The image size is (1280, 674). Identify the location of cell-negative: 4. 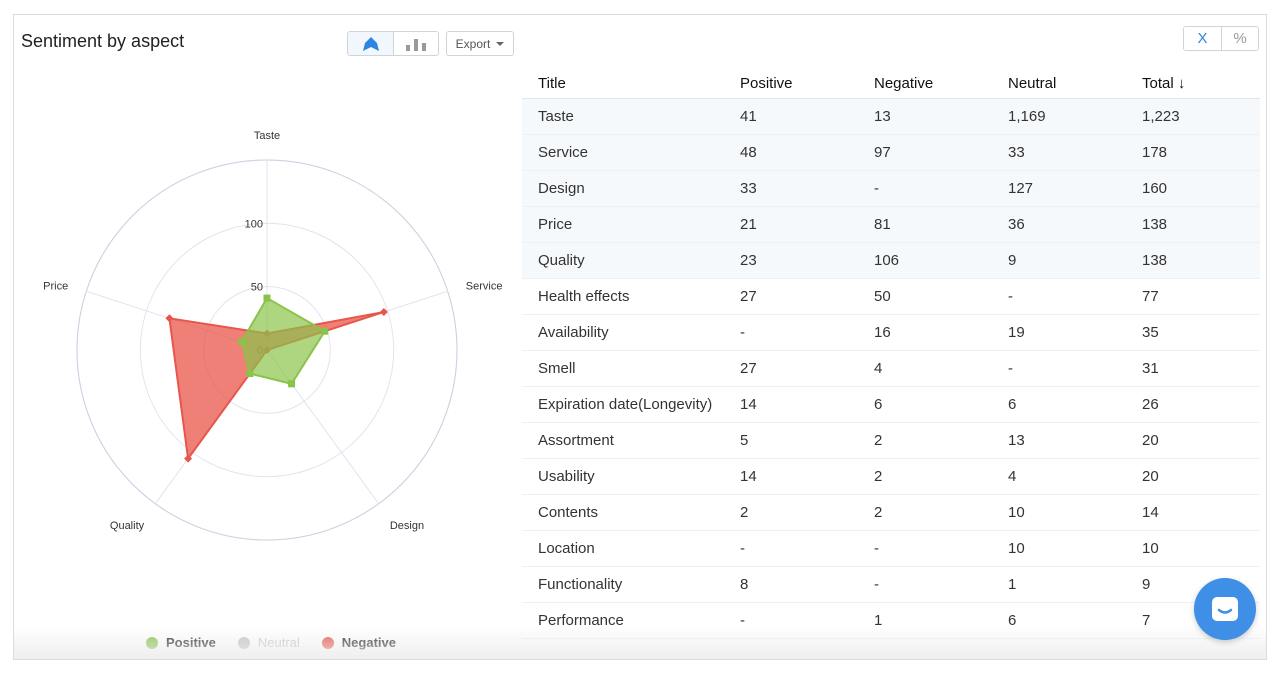
(925, 368).